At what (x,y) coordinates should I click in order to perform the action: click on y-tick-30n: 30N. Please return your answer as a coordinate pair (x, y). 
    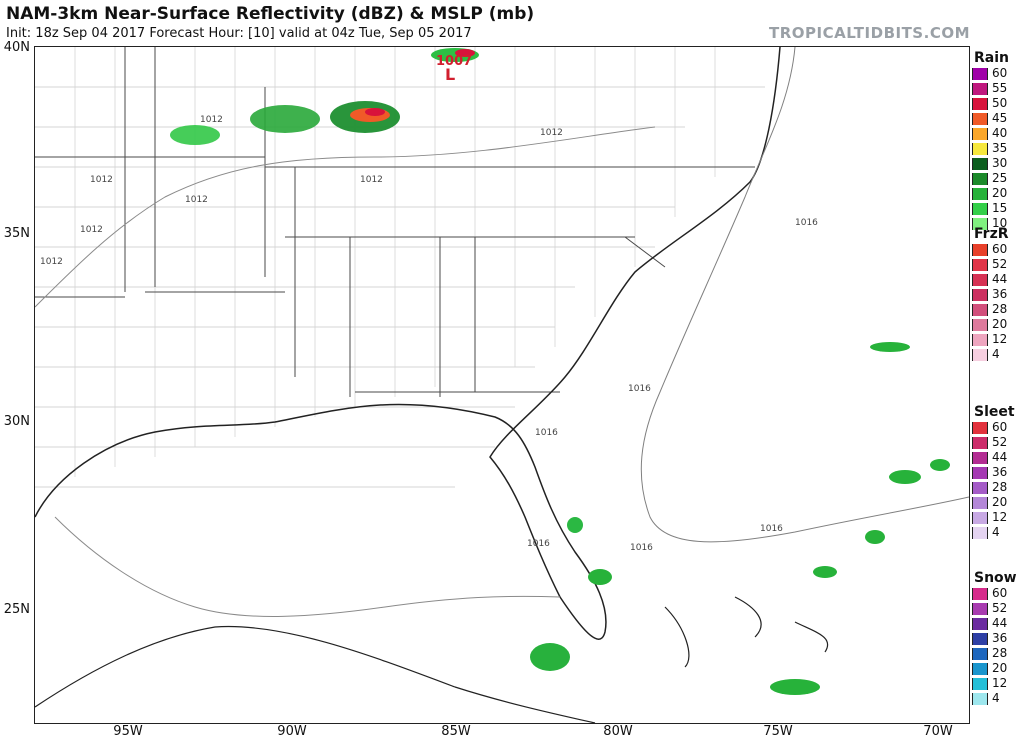
    Looking at the image, I should click on (16, 421).